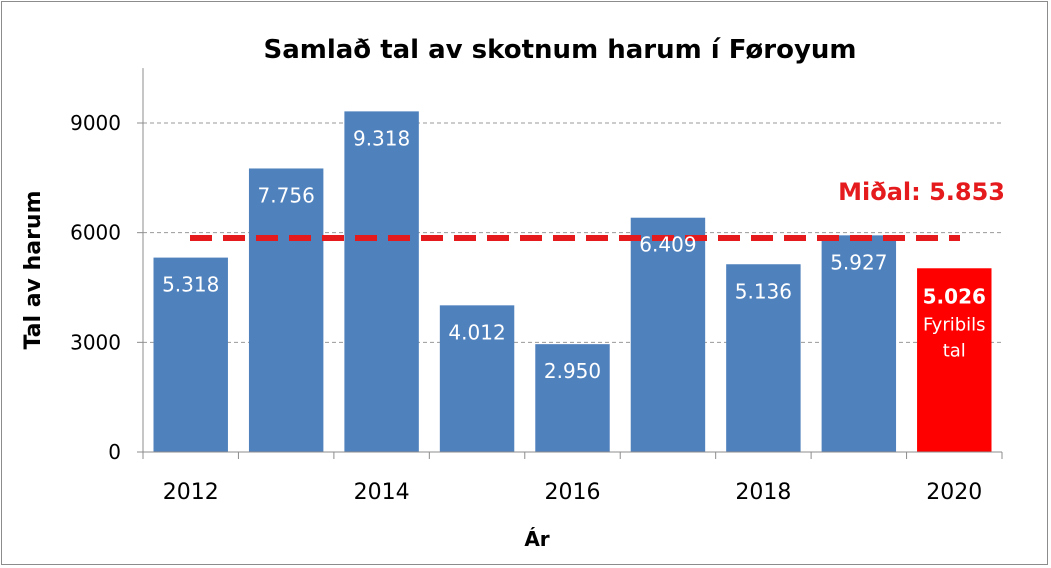 The height and width of the screenshot is (568, 1051). I want to click on y-axis-title: Tal av harum, so click(33, 269).